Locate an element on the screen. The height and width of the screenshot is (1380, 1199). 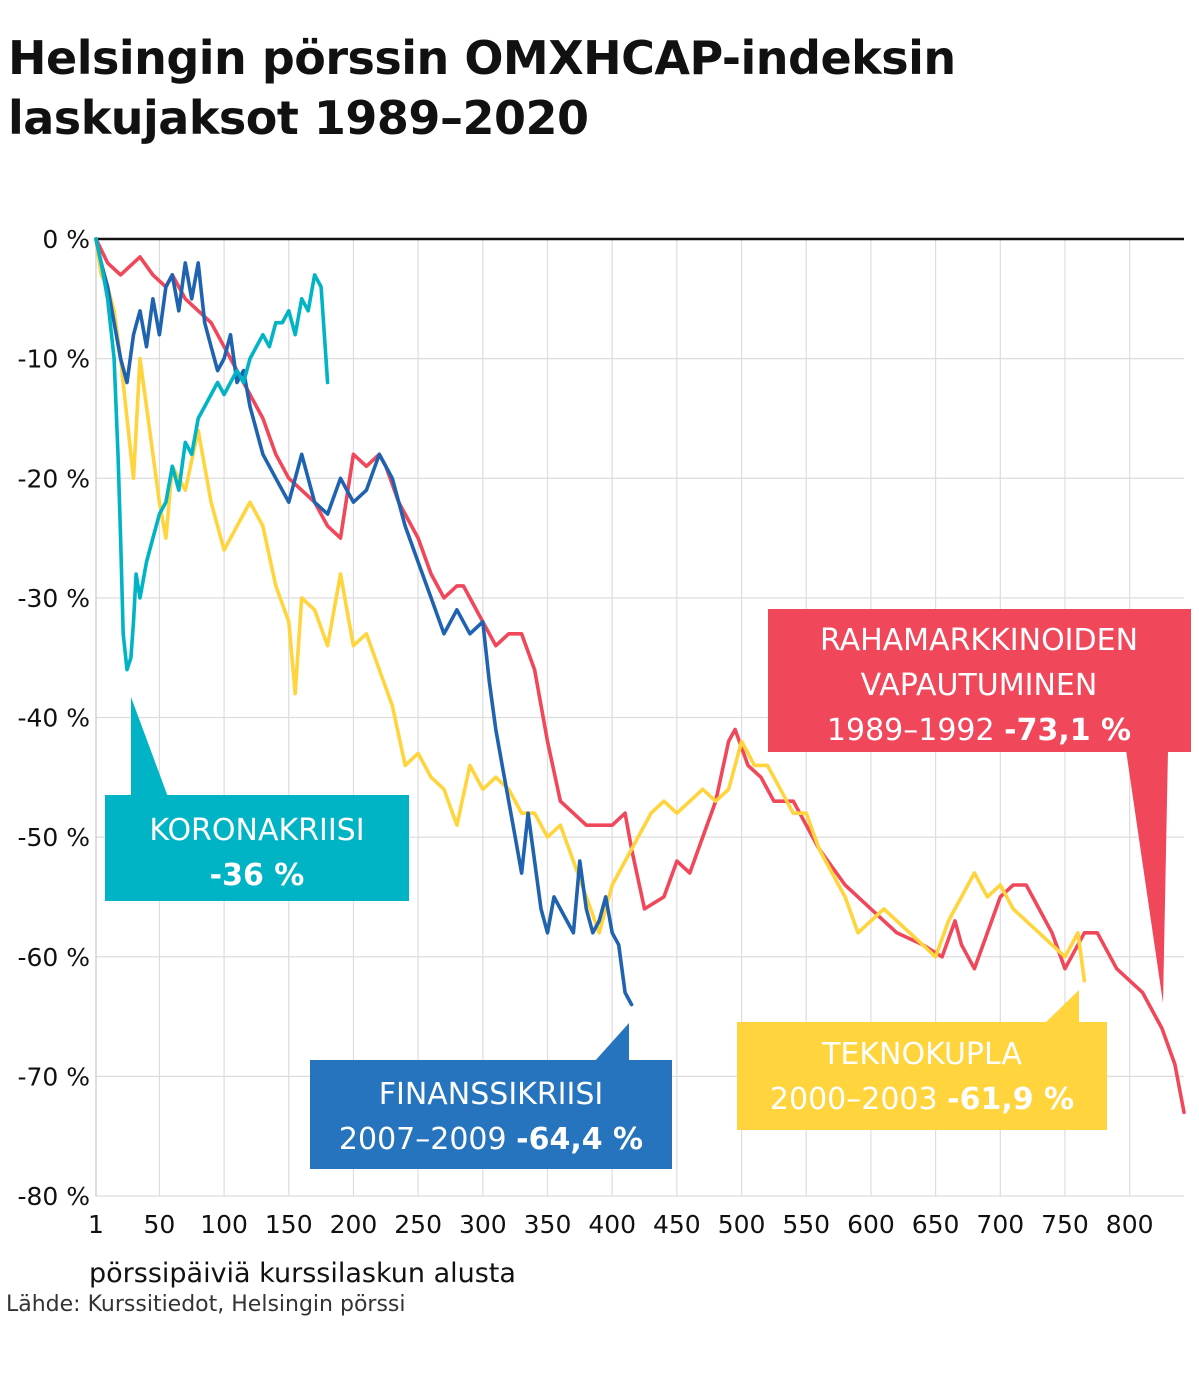
annotation-label: VAPAUTUMINEN is located at coordinates (979, 685).